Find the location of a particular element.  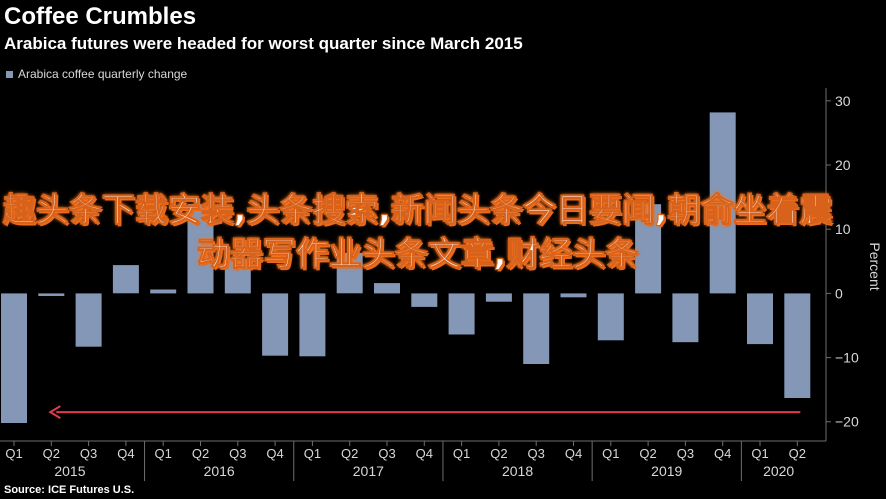

year-label: 2015 is located at coordinates (69, 471).